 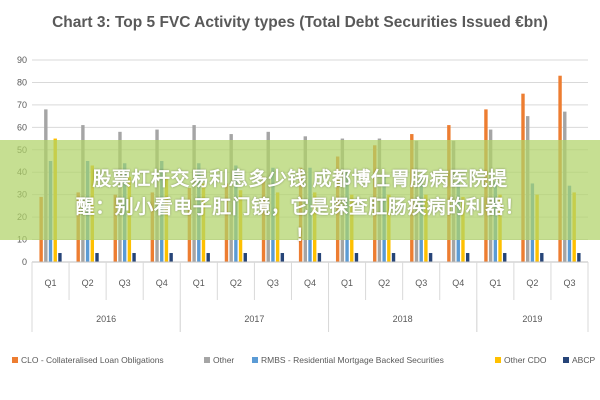 I want to click on ad-banner-line-3: !, so click(x=300, y=235).